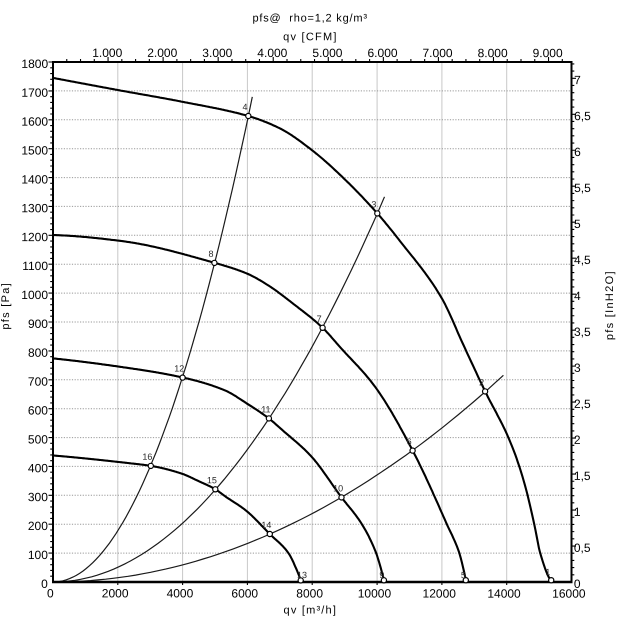 Image resolution: width=625 pixels, height=629 pixels. I want to click on svg-text: 700, so click(38, 382).